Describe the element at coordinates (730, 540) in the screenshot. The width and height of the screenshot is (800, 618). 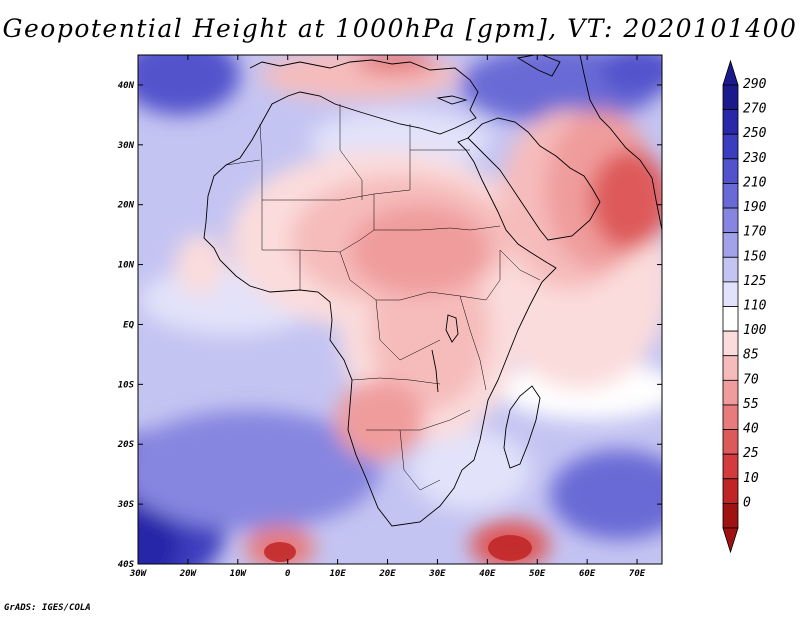
I see `colorbar-bottom-arrow` at that location.